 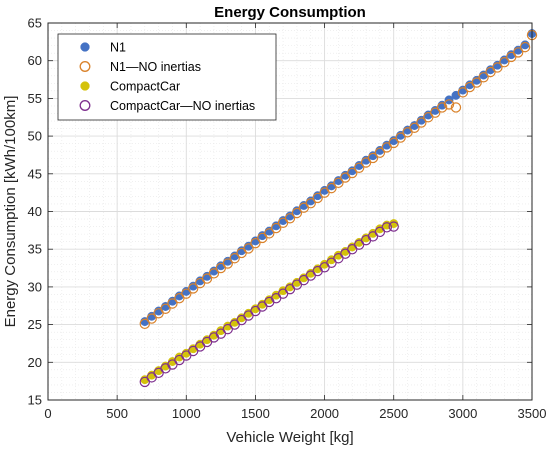 I want to click on x-tick-label: 3500, so click(x=532, y=413).